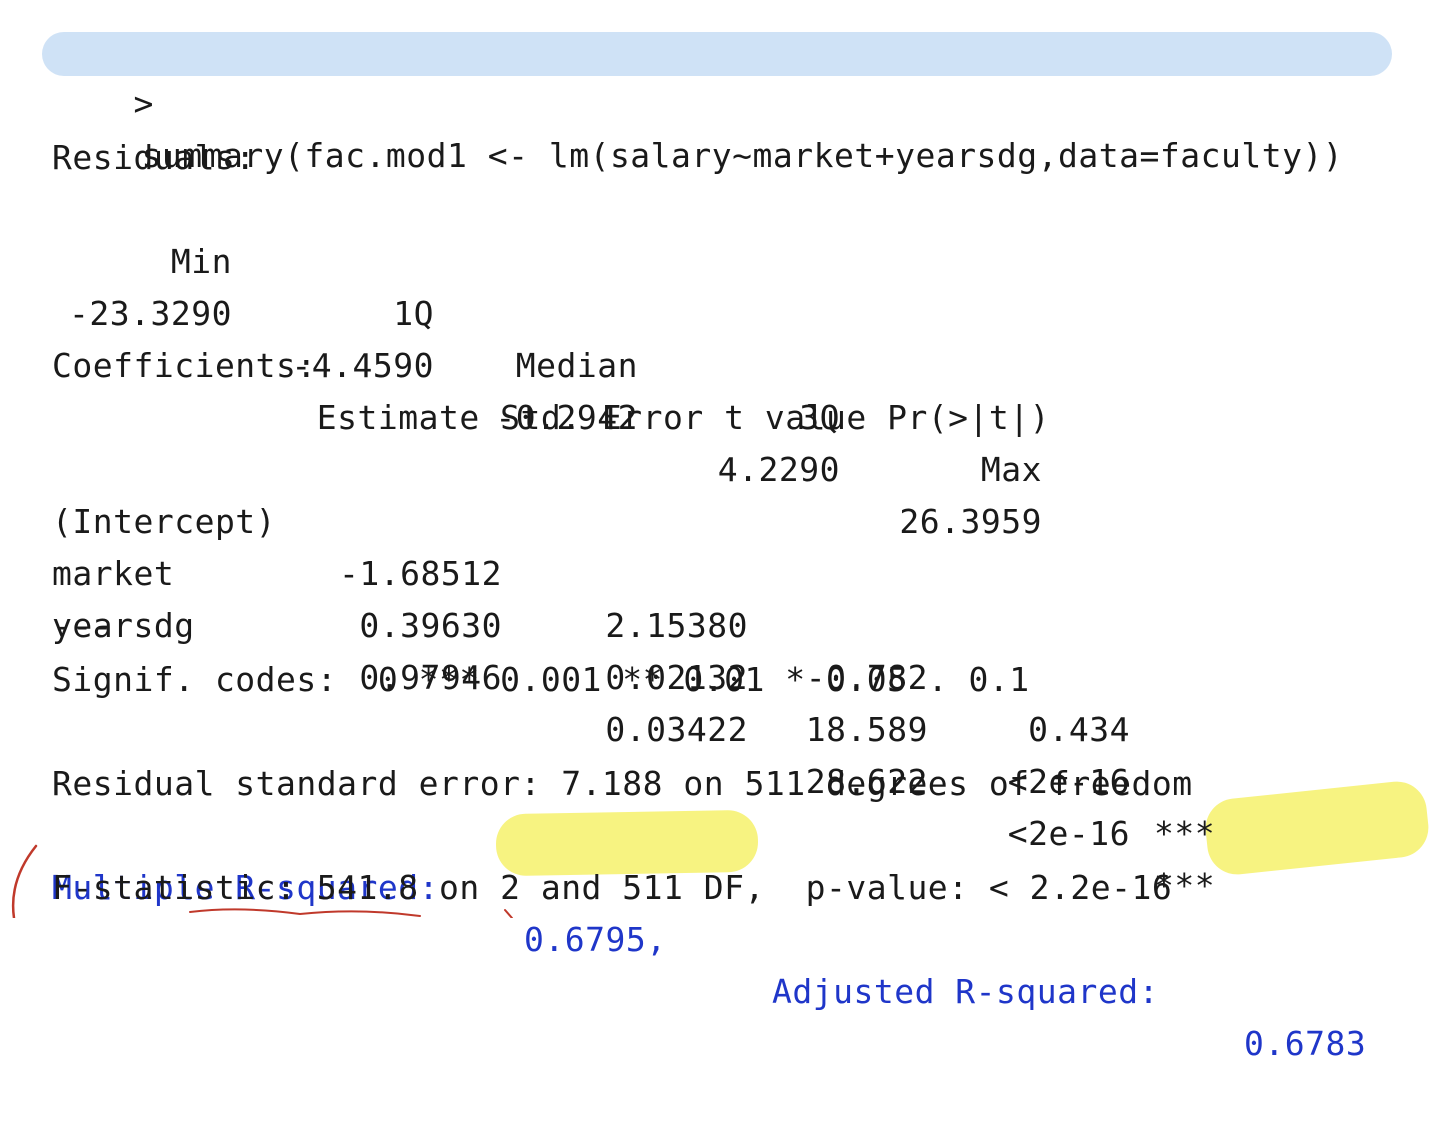 The width and height of the screenshot is (1442, 1122). What do you see at coordinates (430, 625) in the screenshot?
I see `coef-estimate: 0.39630` at bounding box center [430, 625].